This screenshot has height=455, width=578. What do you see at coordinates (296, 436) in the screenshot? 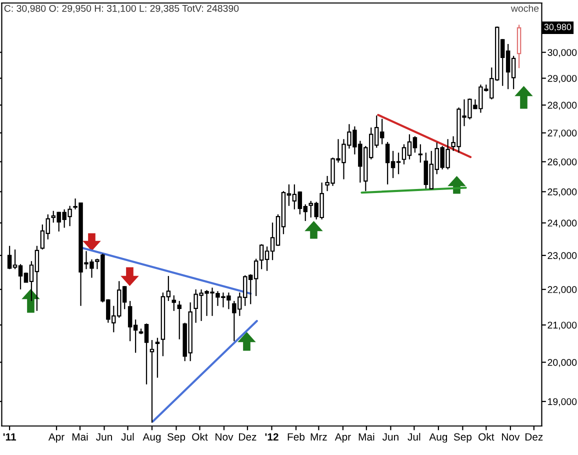
I see `x-tick-label: Feb` at bounding box center [296, 436].